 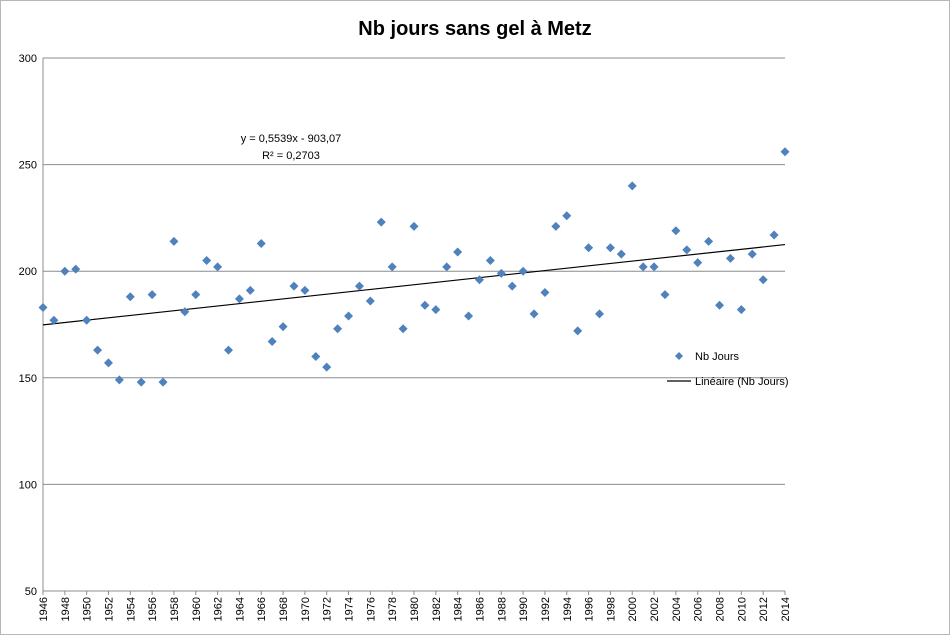 What do you see at coordinates (28, 272) in the screenshot?
I see `y-tick-label: 200` at bounding box center [28, 272].